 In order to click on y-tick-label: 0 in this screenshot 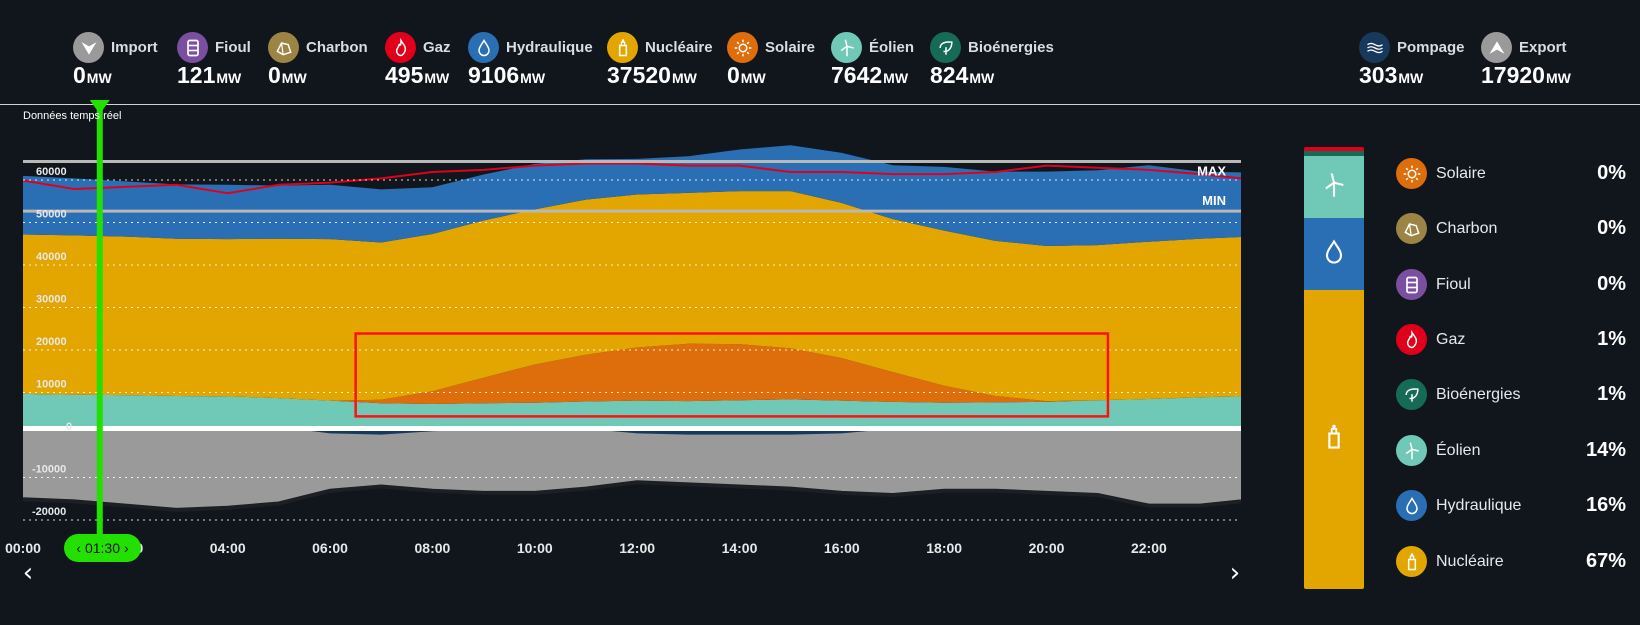, I will do `click(69, 427)`.